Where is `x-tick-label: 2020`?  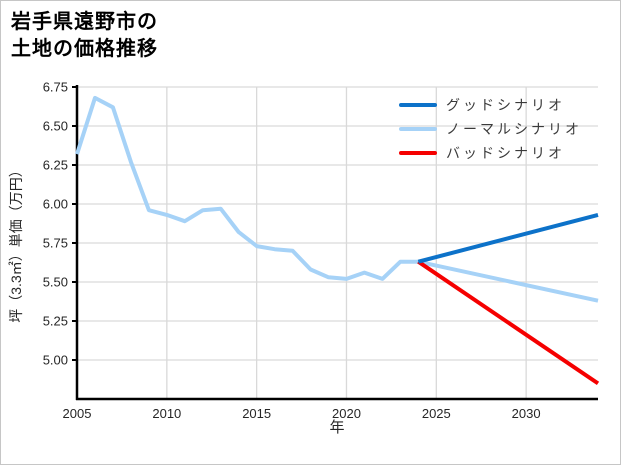
x-tick-label: 2020 is located at coordinates (346, 413).